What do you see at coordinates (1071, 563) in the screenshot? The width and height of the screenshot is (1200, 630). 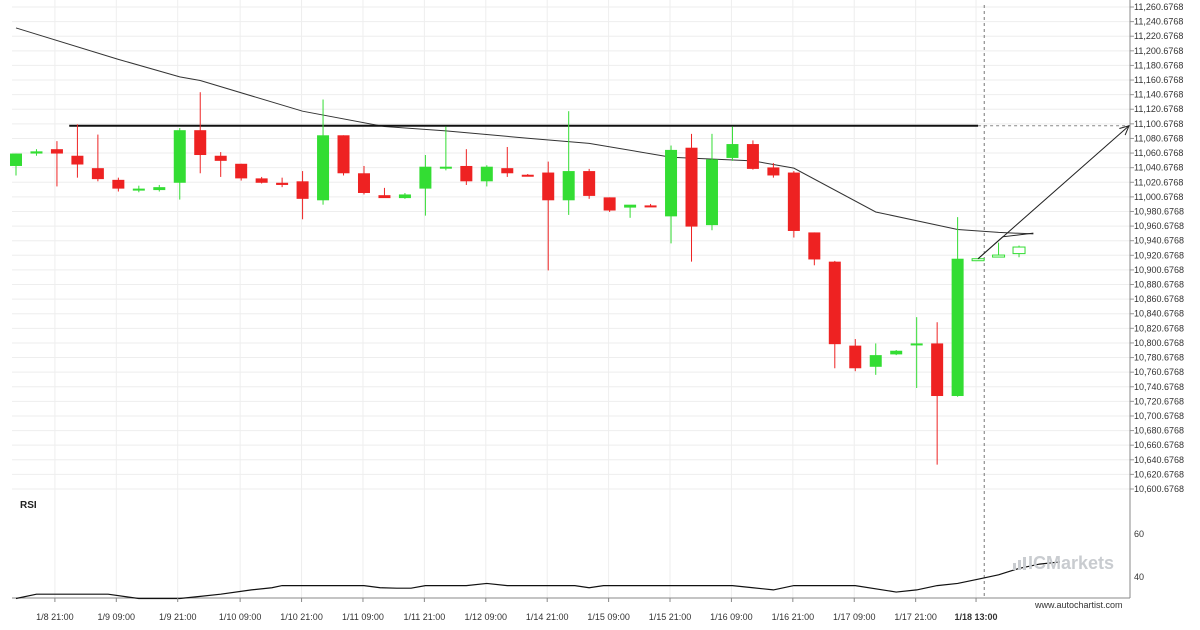 I see `broker-watermark: ICMarkets` at bounding box center [1071, 563].